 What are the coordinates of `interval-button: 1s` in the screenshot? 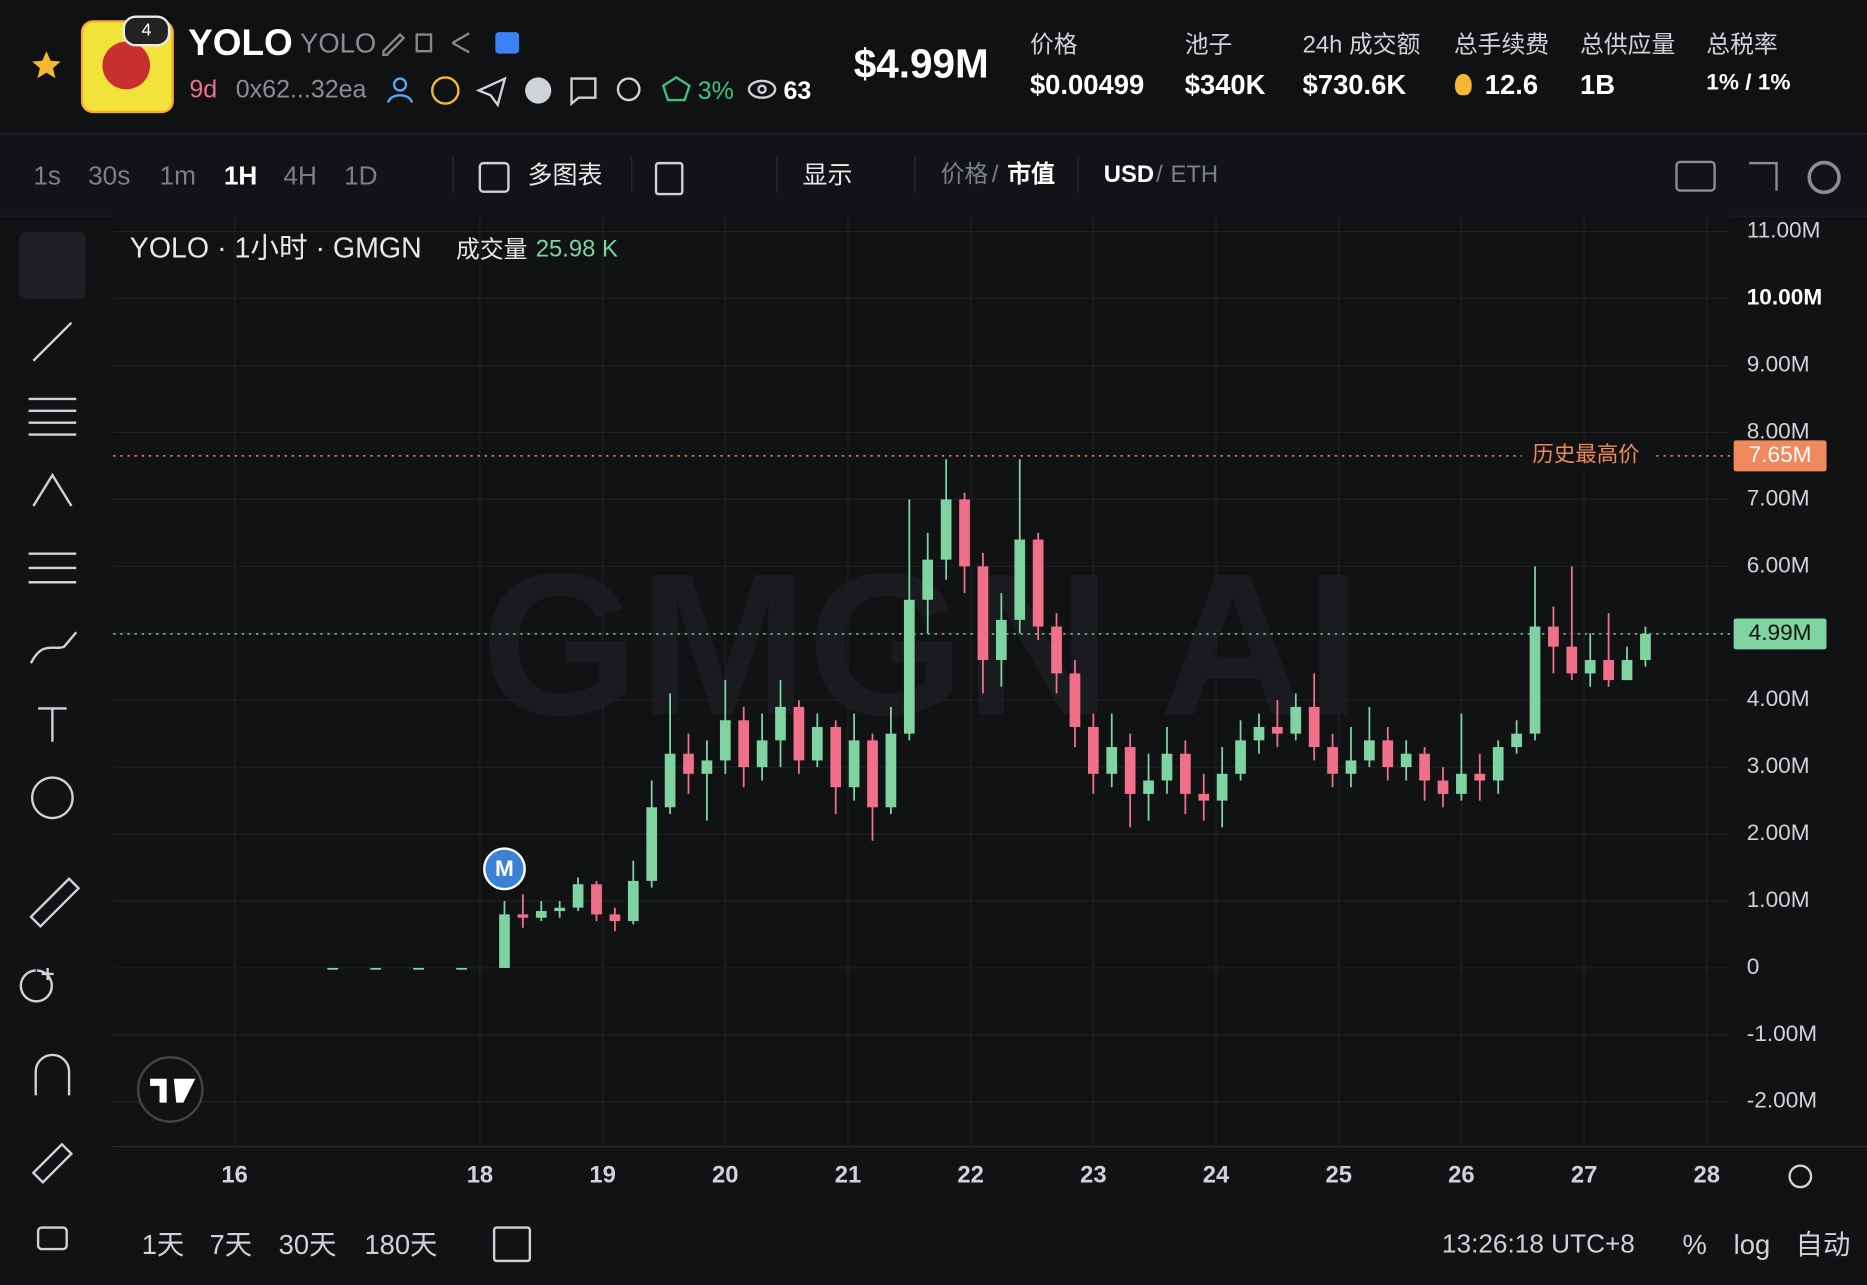 It's located at (47, 175).